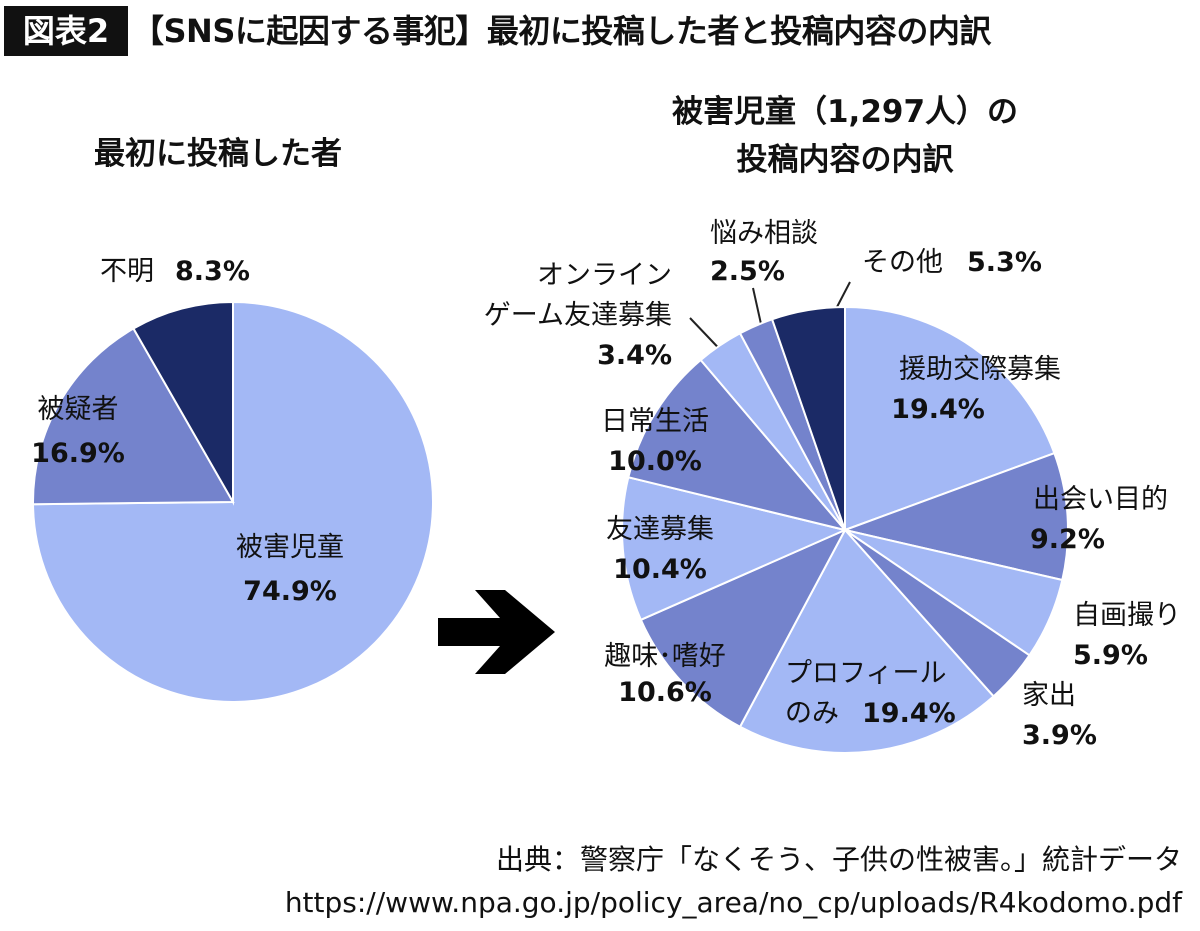 The height and width of the screenshot is (931, 1200). What do you see at coordinates (212, 271) in the screenshot?
I see `value-label: 8.3%` at bounding box center [212, 271].